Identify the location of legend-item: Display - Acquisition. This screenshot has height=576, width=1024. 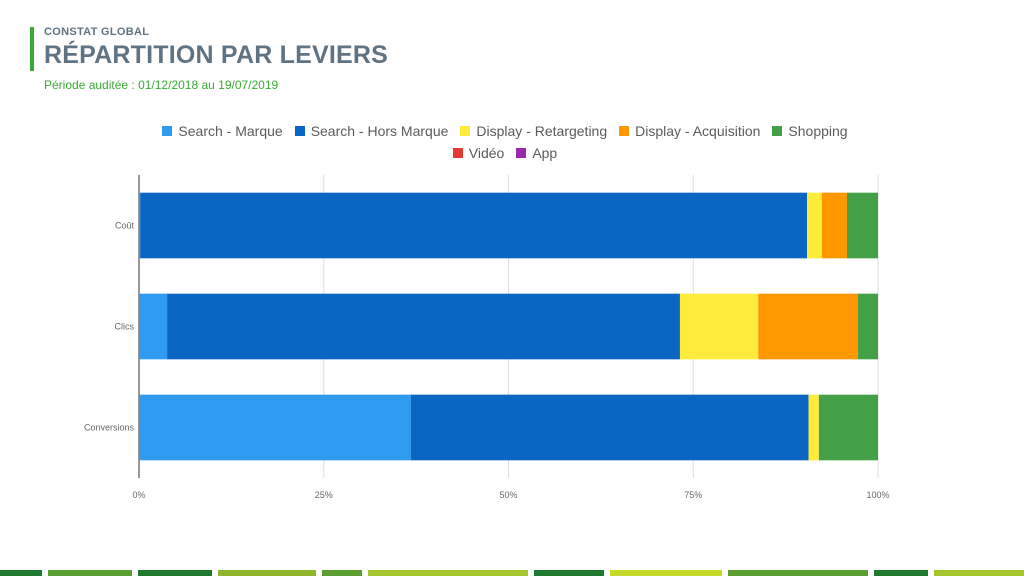
(689, 131).